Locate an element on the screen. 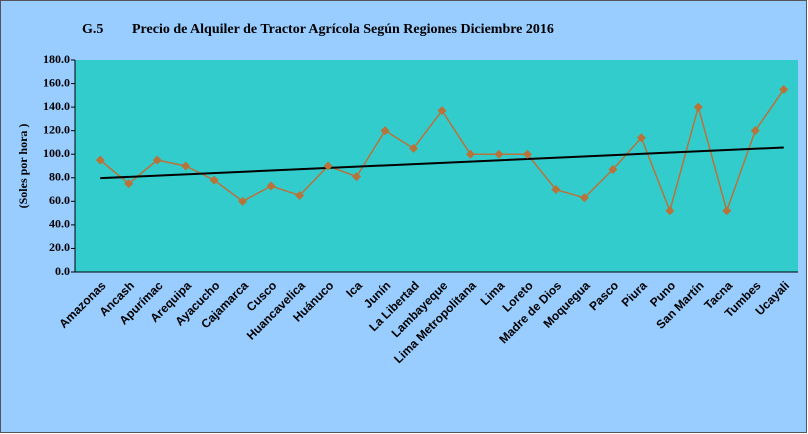 The image size is (808, 434). y-tick-label: 60.0 is located at coordinates (59, 200).